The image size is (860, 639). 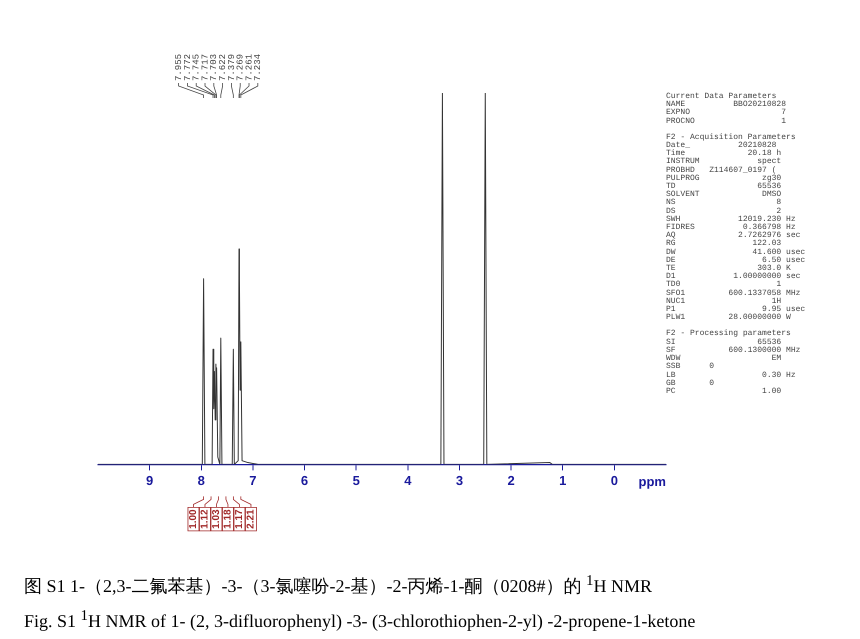 I want to click on text: 1.12, so click(x=205, y=518).